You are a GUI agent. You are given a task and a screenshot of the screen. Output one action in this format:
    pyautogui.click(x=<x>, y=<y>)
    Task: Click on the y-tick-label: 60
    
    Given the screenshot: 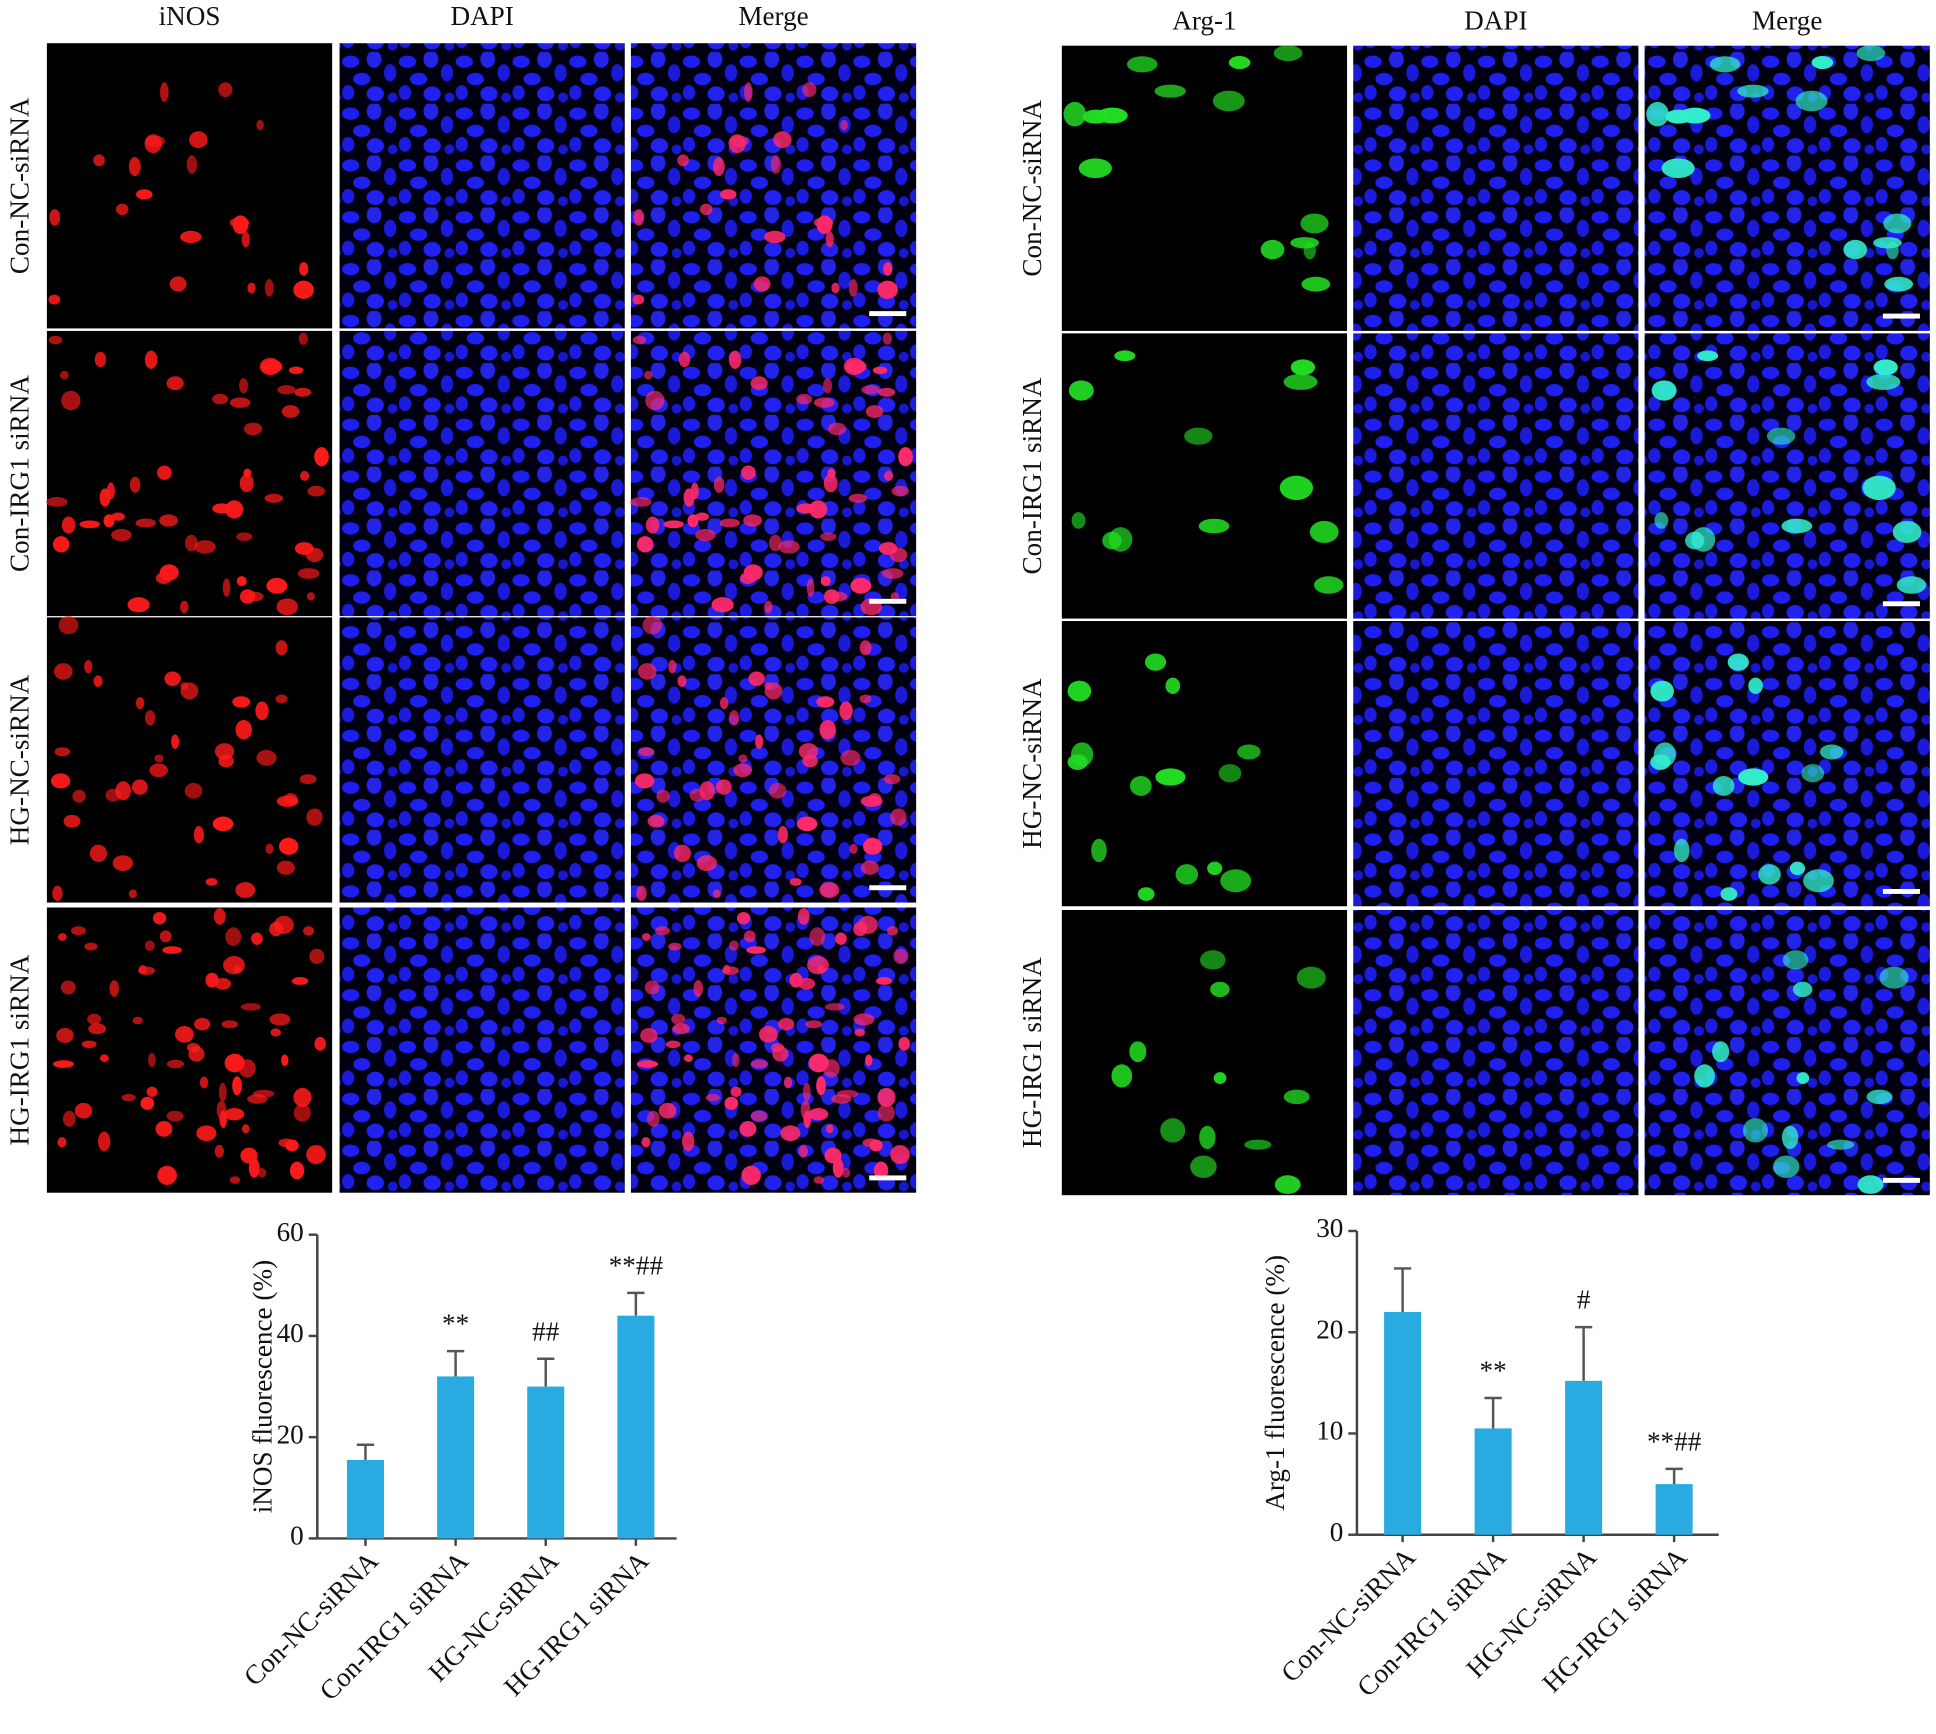 What is the action you would take?
    pyautogui.click(x=290, y=1232)
    